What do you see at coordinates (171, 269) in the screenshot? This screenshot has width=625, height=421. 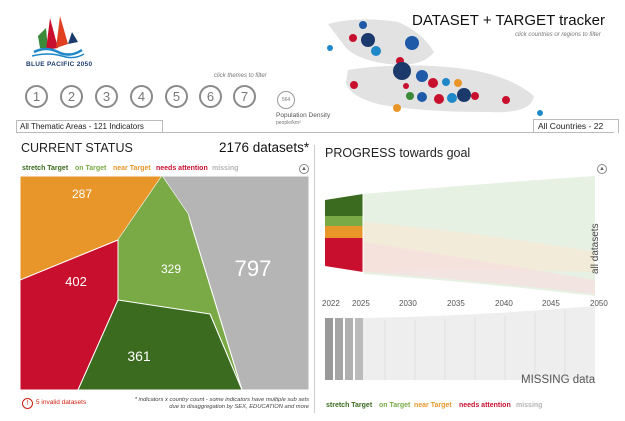 I see `value-on-target: 329` at bounding box center [171, 269].